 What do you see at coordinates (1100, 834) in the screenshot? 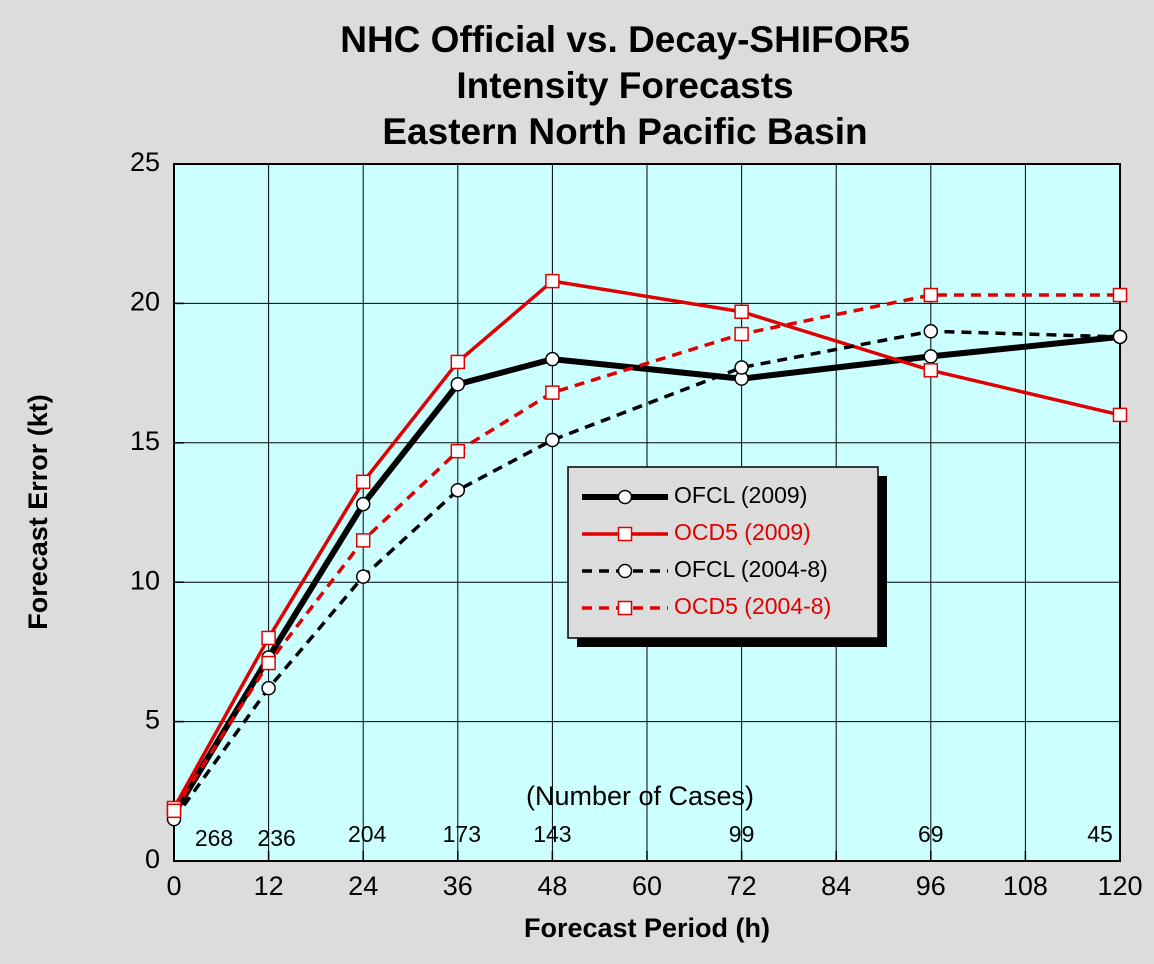
I see `case-count: 45` at bounding box center [1100, 834].